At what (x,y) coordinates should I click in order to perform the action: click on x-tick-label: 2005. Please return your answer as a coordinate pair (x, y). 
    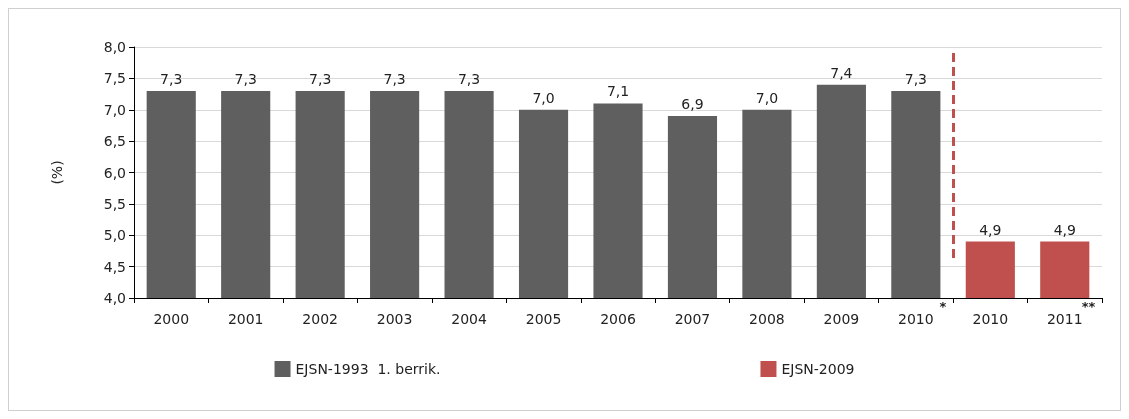
    Looking at the image, I should click on (543, 319).